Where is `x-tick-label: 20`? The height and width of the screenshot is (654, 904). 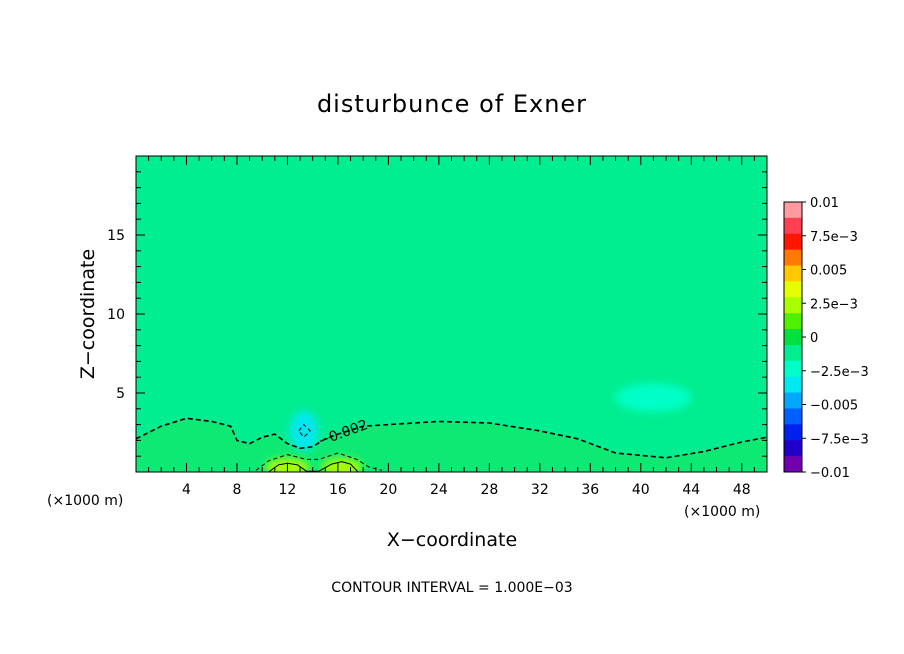 x-tick-label: 20 is located at coordinates (388, 490).